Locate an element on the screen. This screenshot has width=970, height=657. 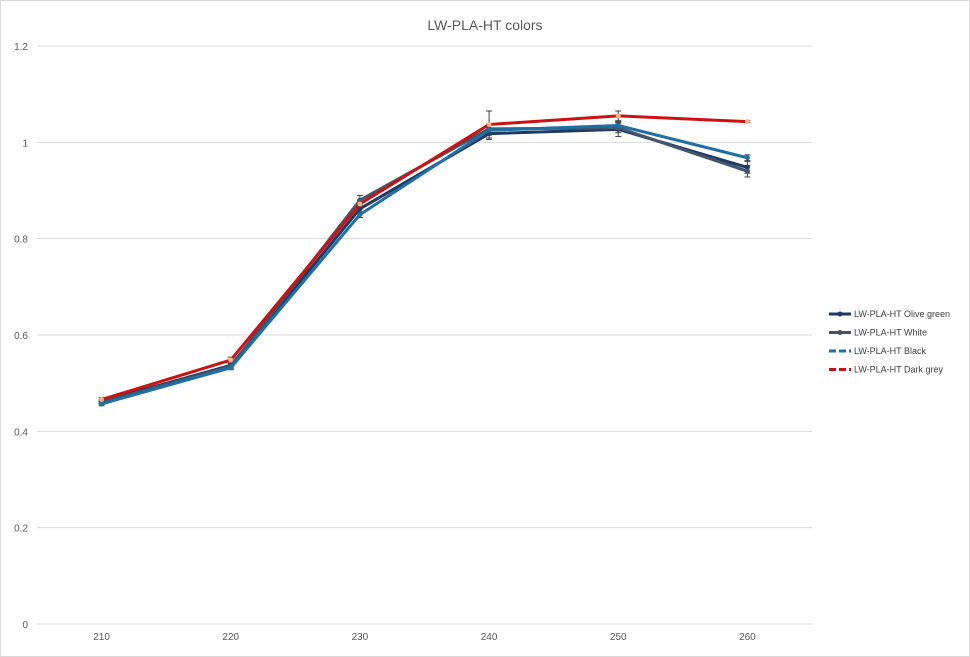
y-tick-label: 0.6 is located at coordinates (21, 336).